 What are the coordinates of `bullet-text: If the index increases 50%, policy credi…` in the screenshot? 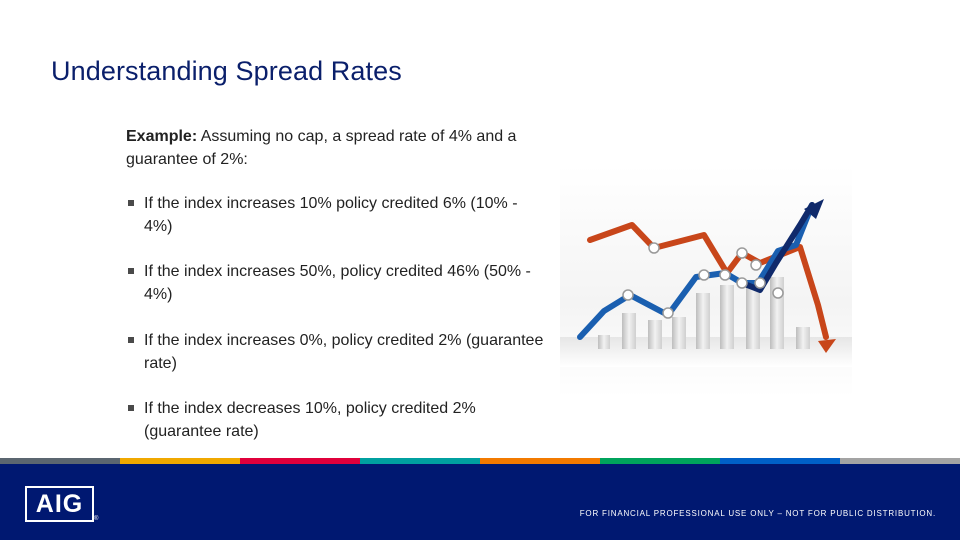 It's located at (337, 283).